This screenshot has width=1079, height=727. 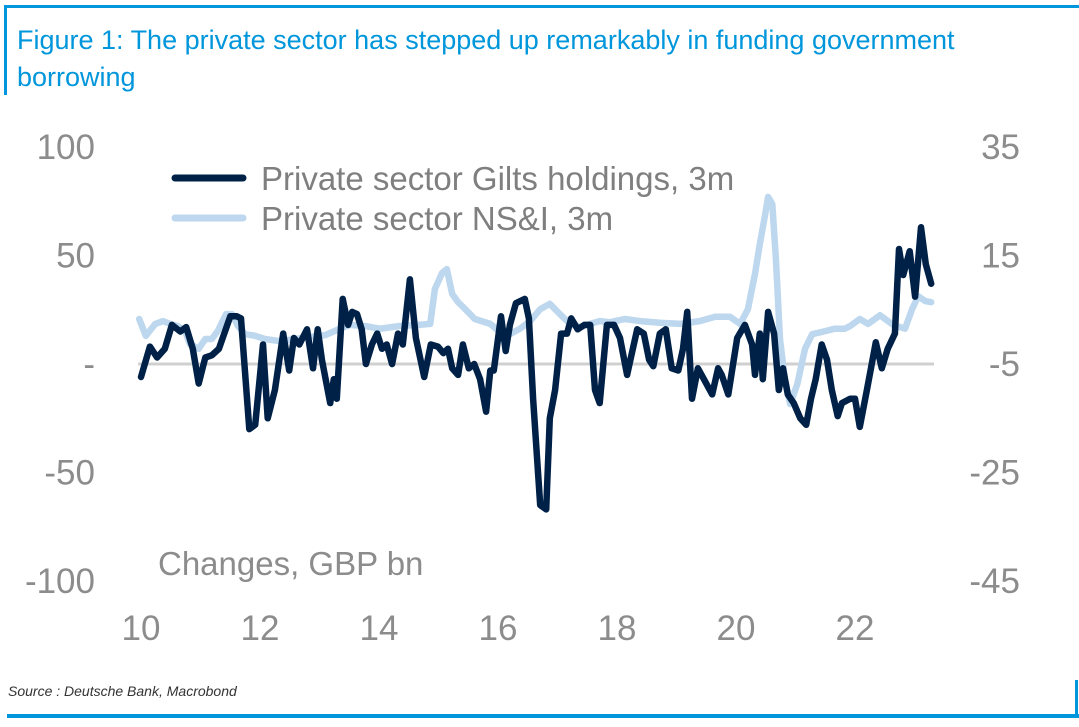 I want to click on right-tick-label: -25, so click(x=994, y=473).